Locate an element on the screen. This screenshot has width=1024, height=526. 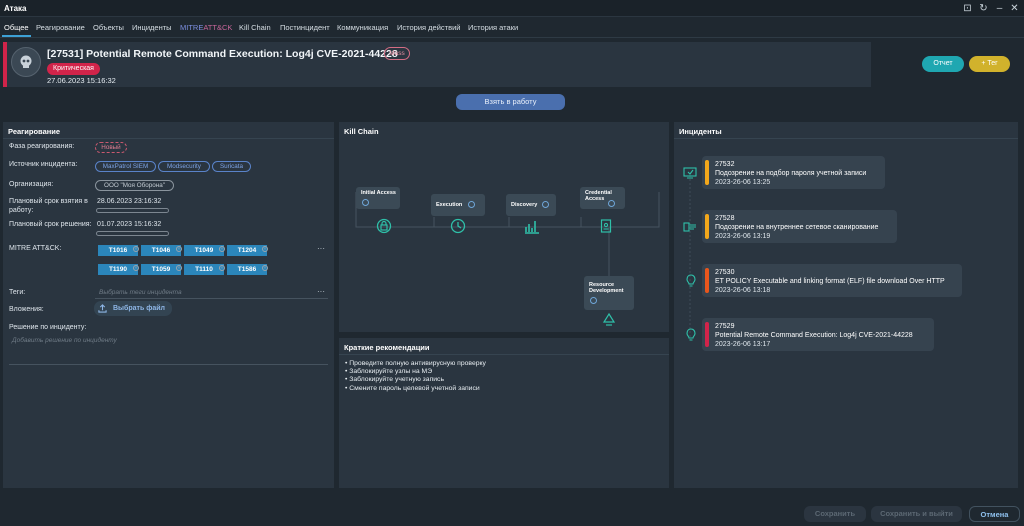
tab-postincident: Постинцидент is located at coordinates (305, 27).